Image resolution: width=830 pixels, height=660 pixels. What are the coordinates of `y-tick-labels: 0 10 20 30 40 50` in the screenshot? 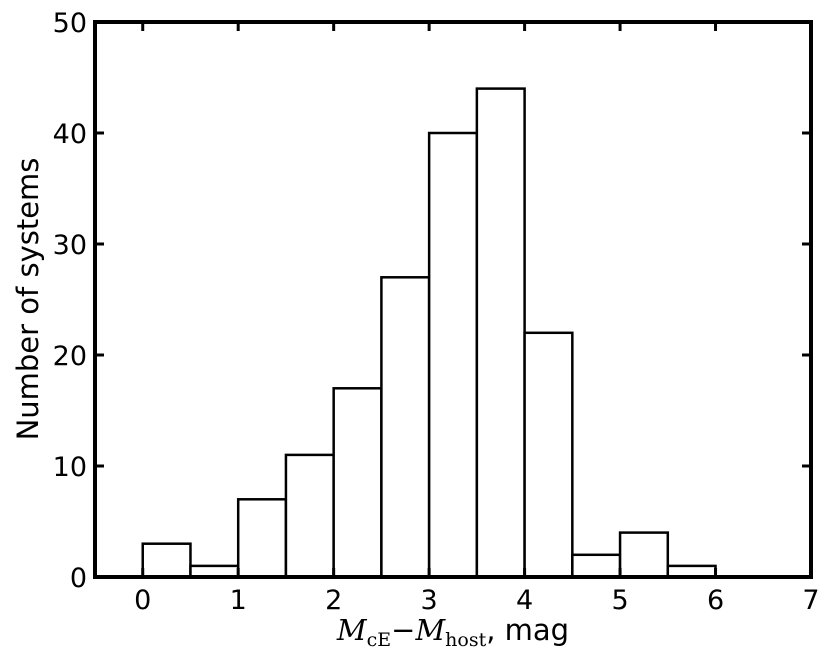 It's located at (70, 301).